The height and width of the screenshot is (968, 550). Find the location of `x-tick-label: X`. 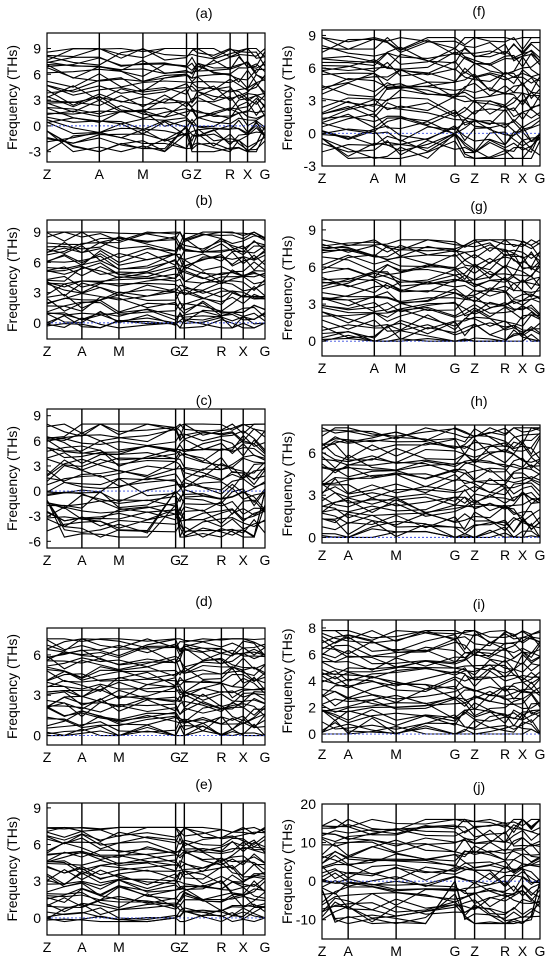

x-tick-label: X is located at coordinates (523, 555).